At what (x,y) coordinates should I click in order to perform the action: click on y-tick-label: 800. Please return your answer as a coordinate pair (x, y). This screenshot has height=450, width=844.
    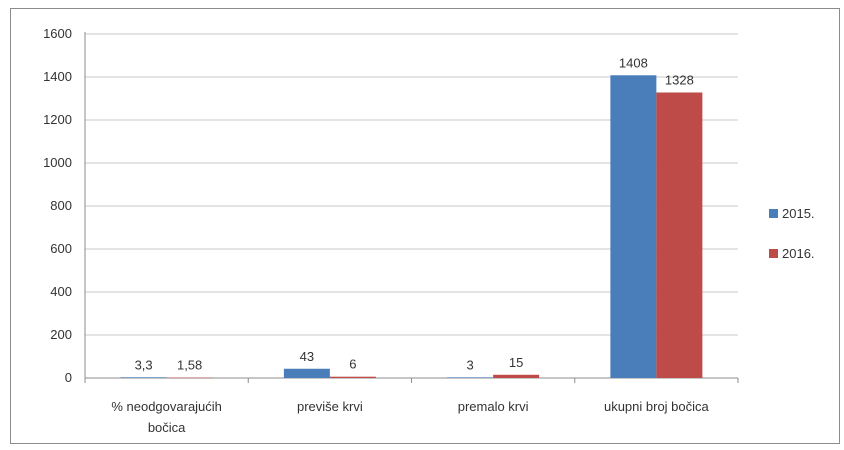
    Looking at the image, I should click on (61, 205).